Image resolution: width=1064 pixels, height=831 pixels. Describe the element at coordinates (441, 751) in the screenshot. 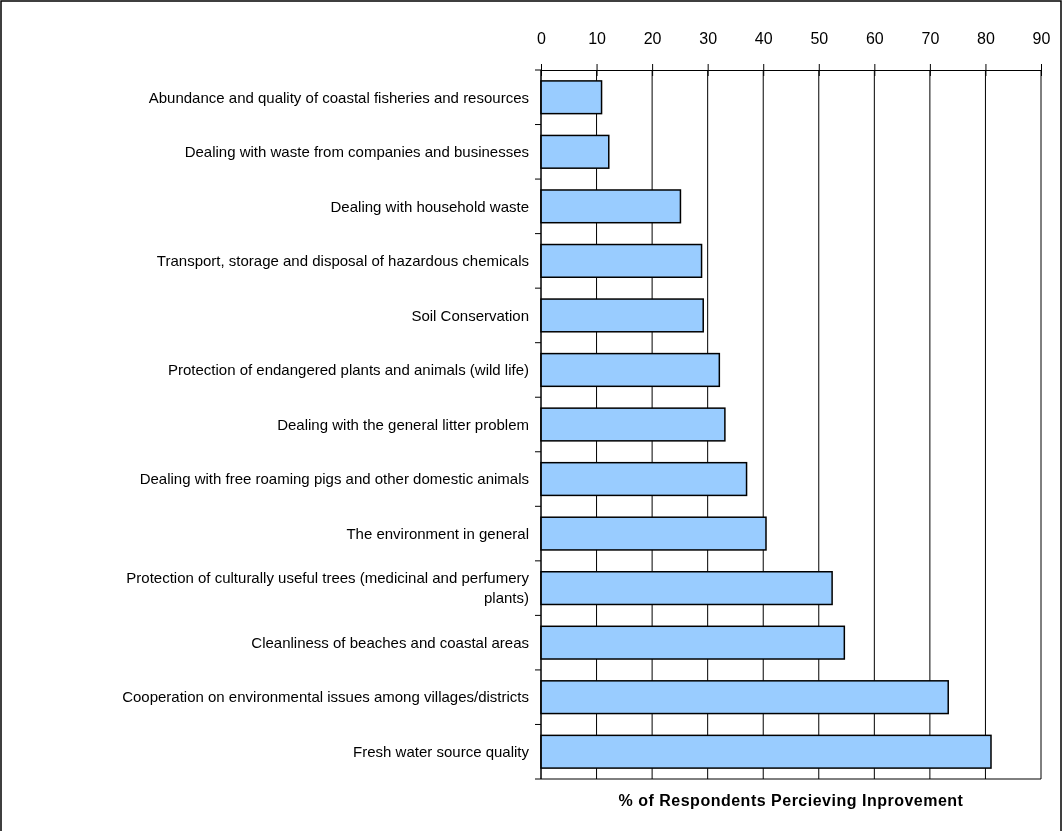

I see `y-tick-label: Fresh water source quality` at that location.